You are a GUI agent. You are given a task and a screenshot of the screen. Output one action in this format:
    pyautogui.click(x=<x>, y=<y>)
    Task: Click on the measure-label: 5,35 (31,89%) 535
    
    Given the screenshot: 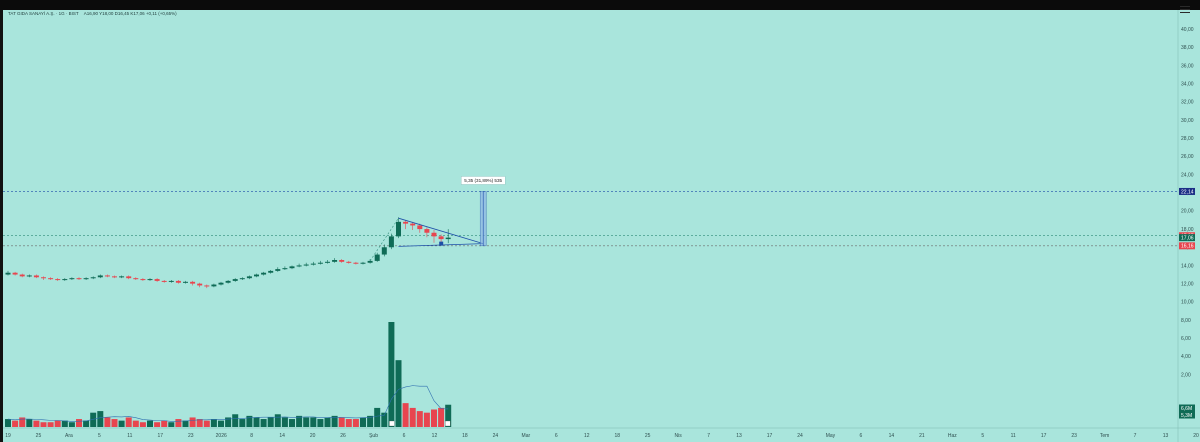 What is the action you would take?
    pyautogui.click(x=483, y=180)
    